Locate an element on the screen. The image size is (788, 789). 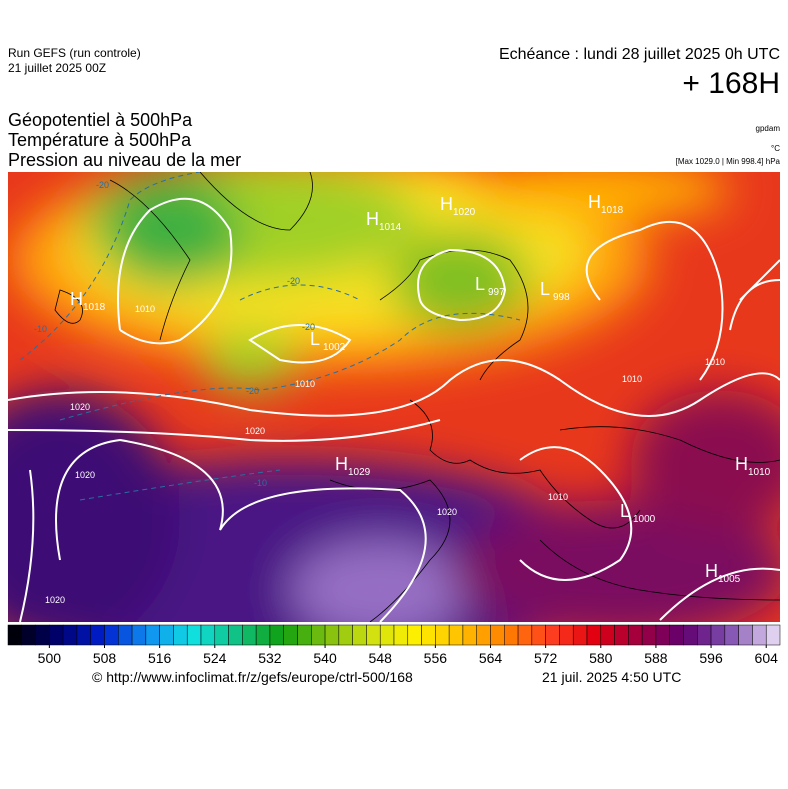
center-value: 1005 is located at coordinates (729, 579).